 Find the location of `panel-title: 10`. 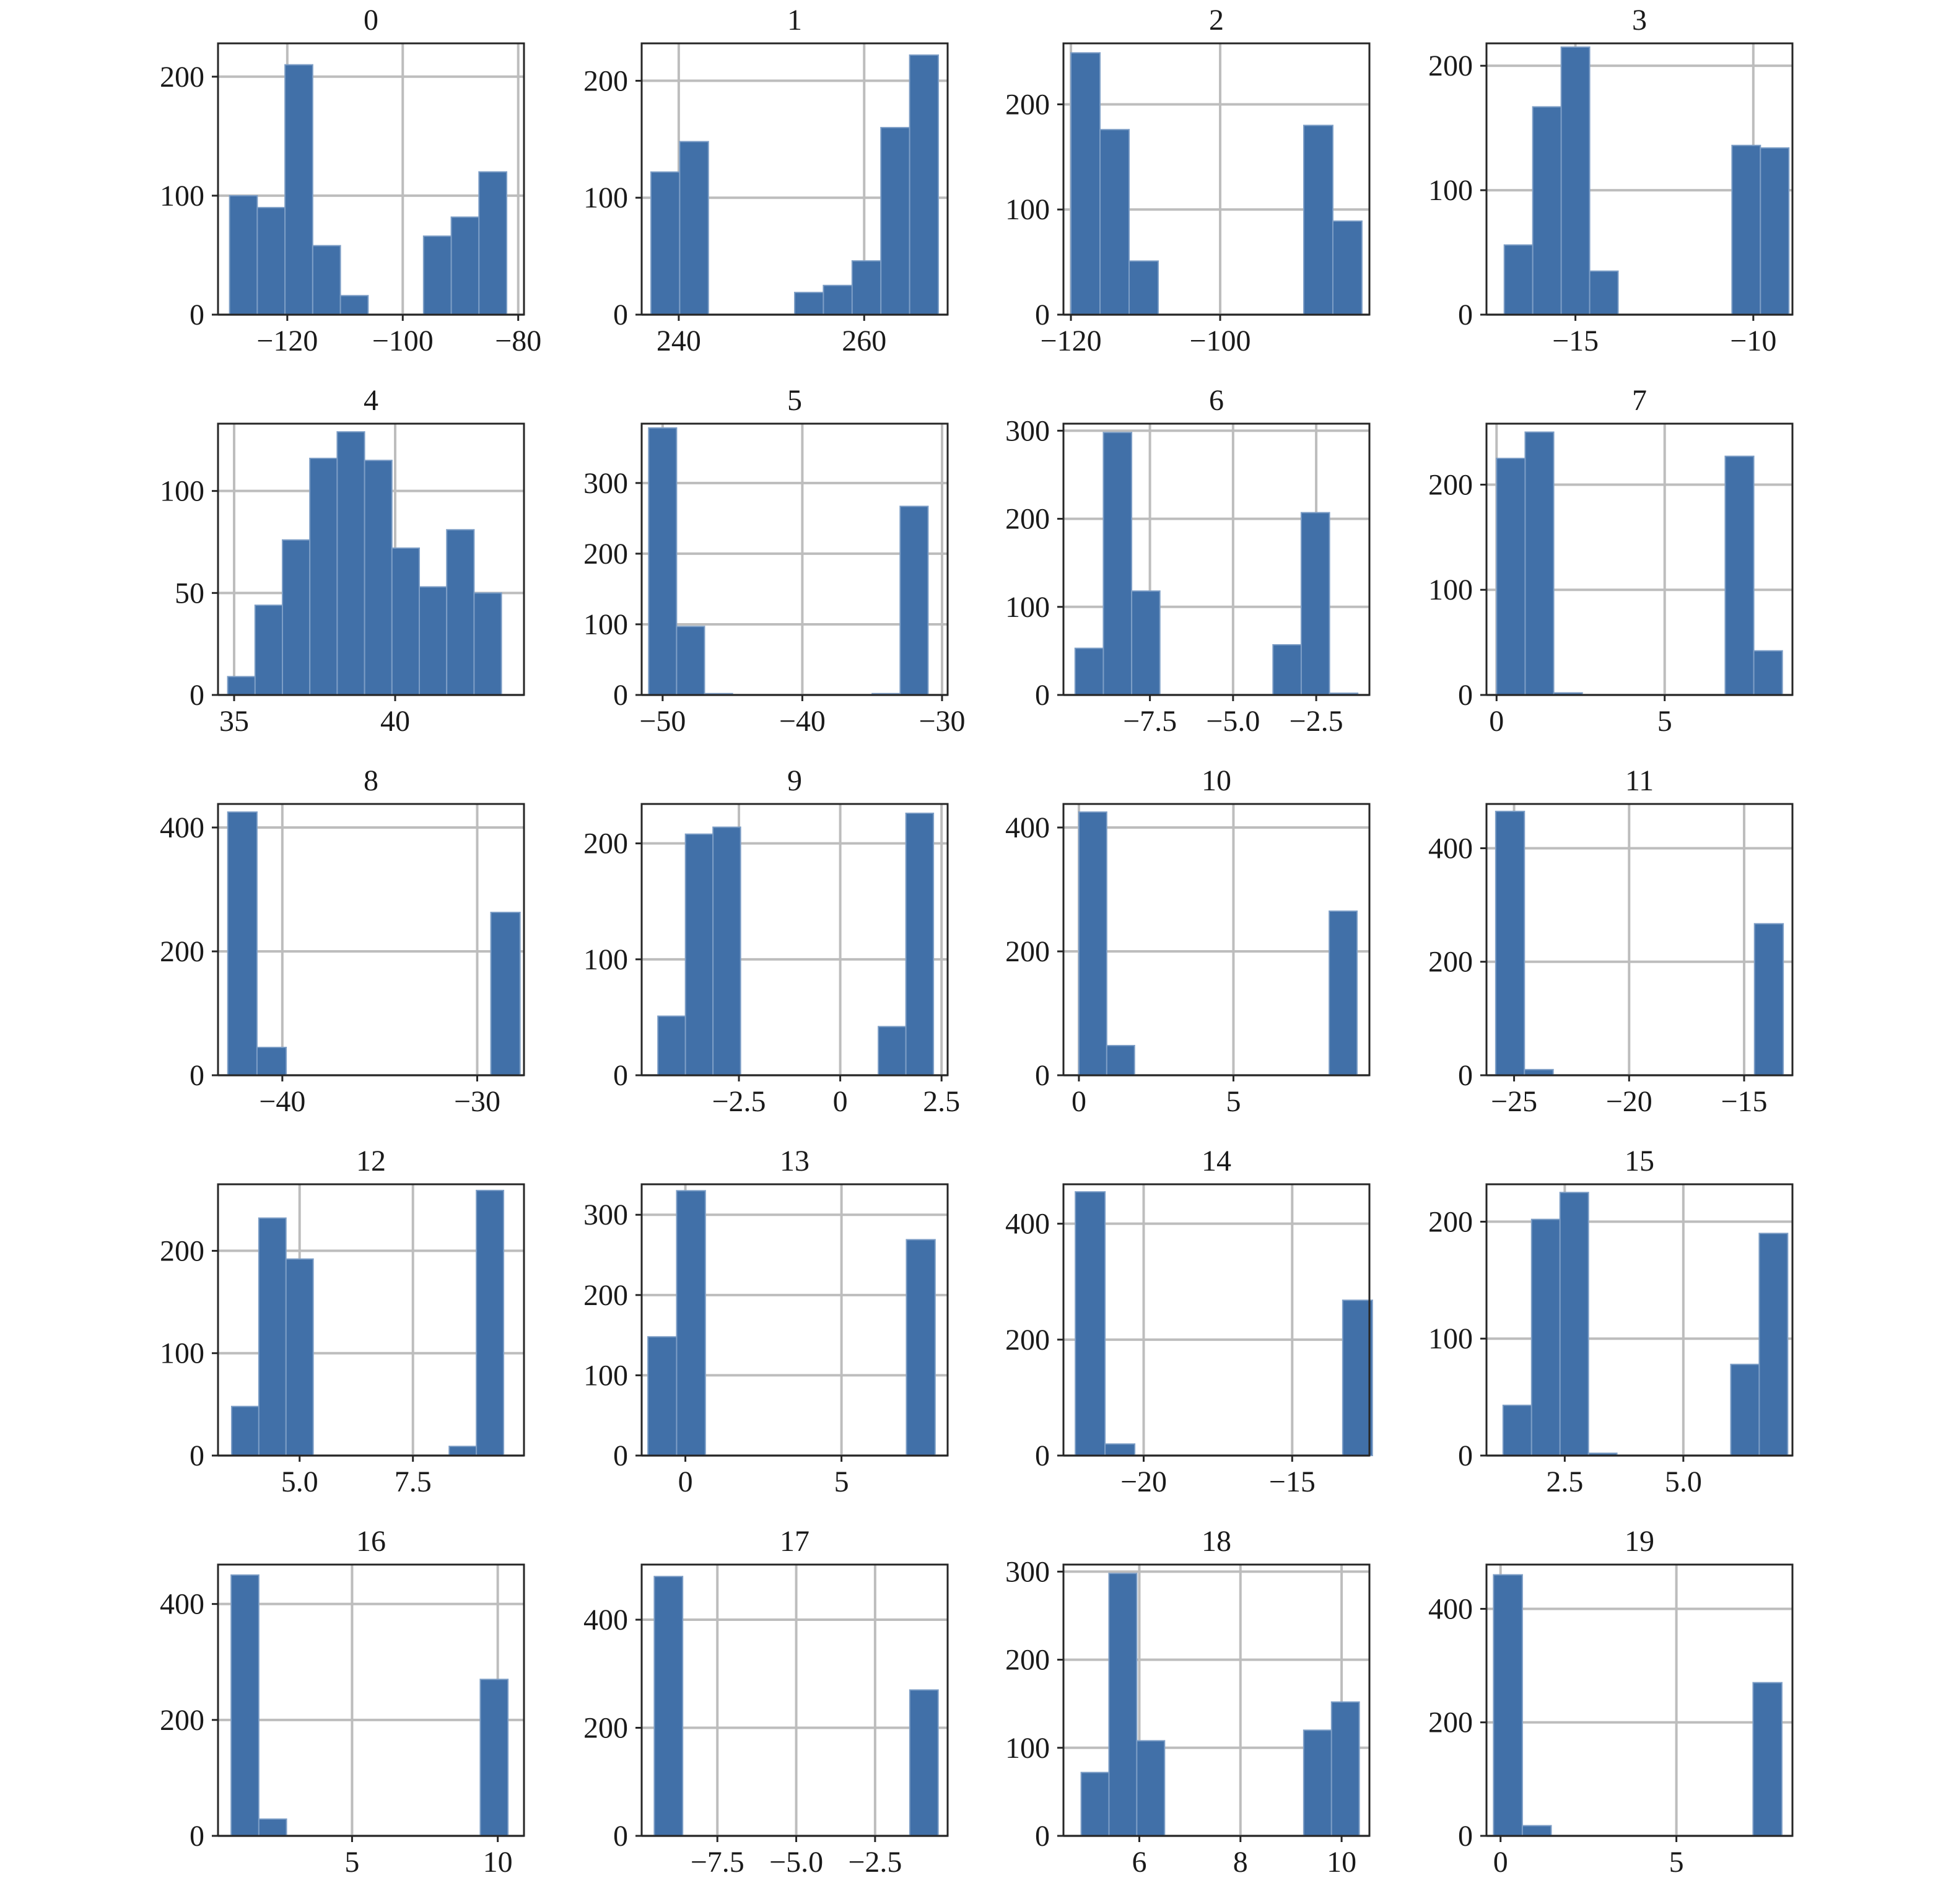

panel-title: 10 is located at coordinates (1216, 781).